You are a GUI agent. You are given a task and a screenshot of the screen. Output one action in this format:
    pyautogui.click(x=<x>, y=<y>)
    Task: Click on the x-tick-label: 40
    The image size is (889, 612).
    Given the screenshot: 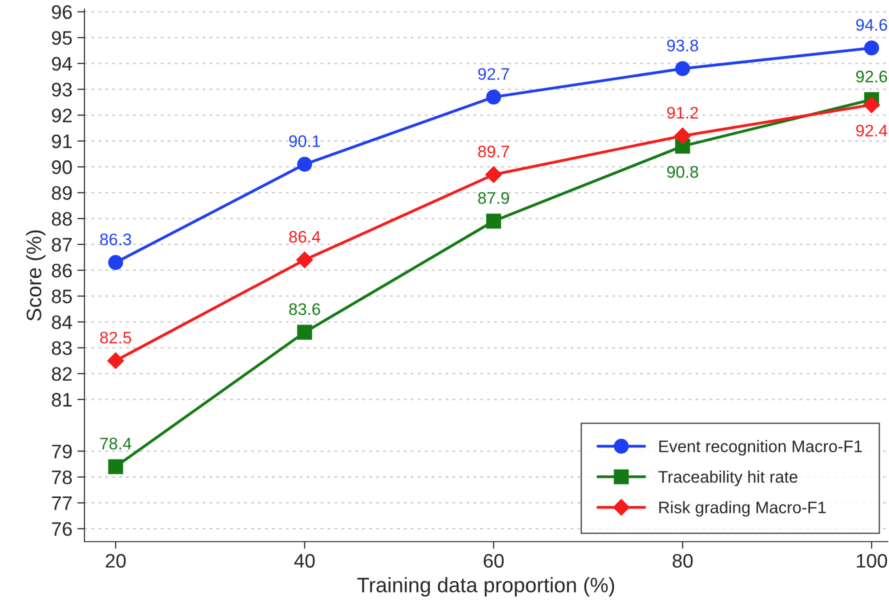 What is the action you would take?
    pyautogui.click(x=304, y=561)
    